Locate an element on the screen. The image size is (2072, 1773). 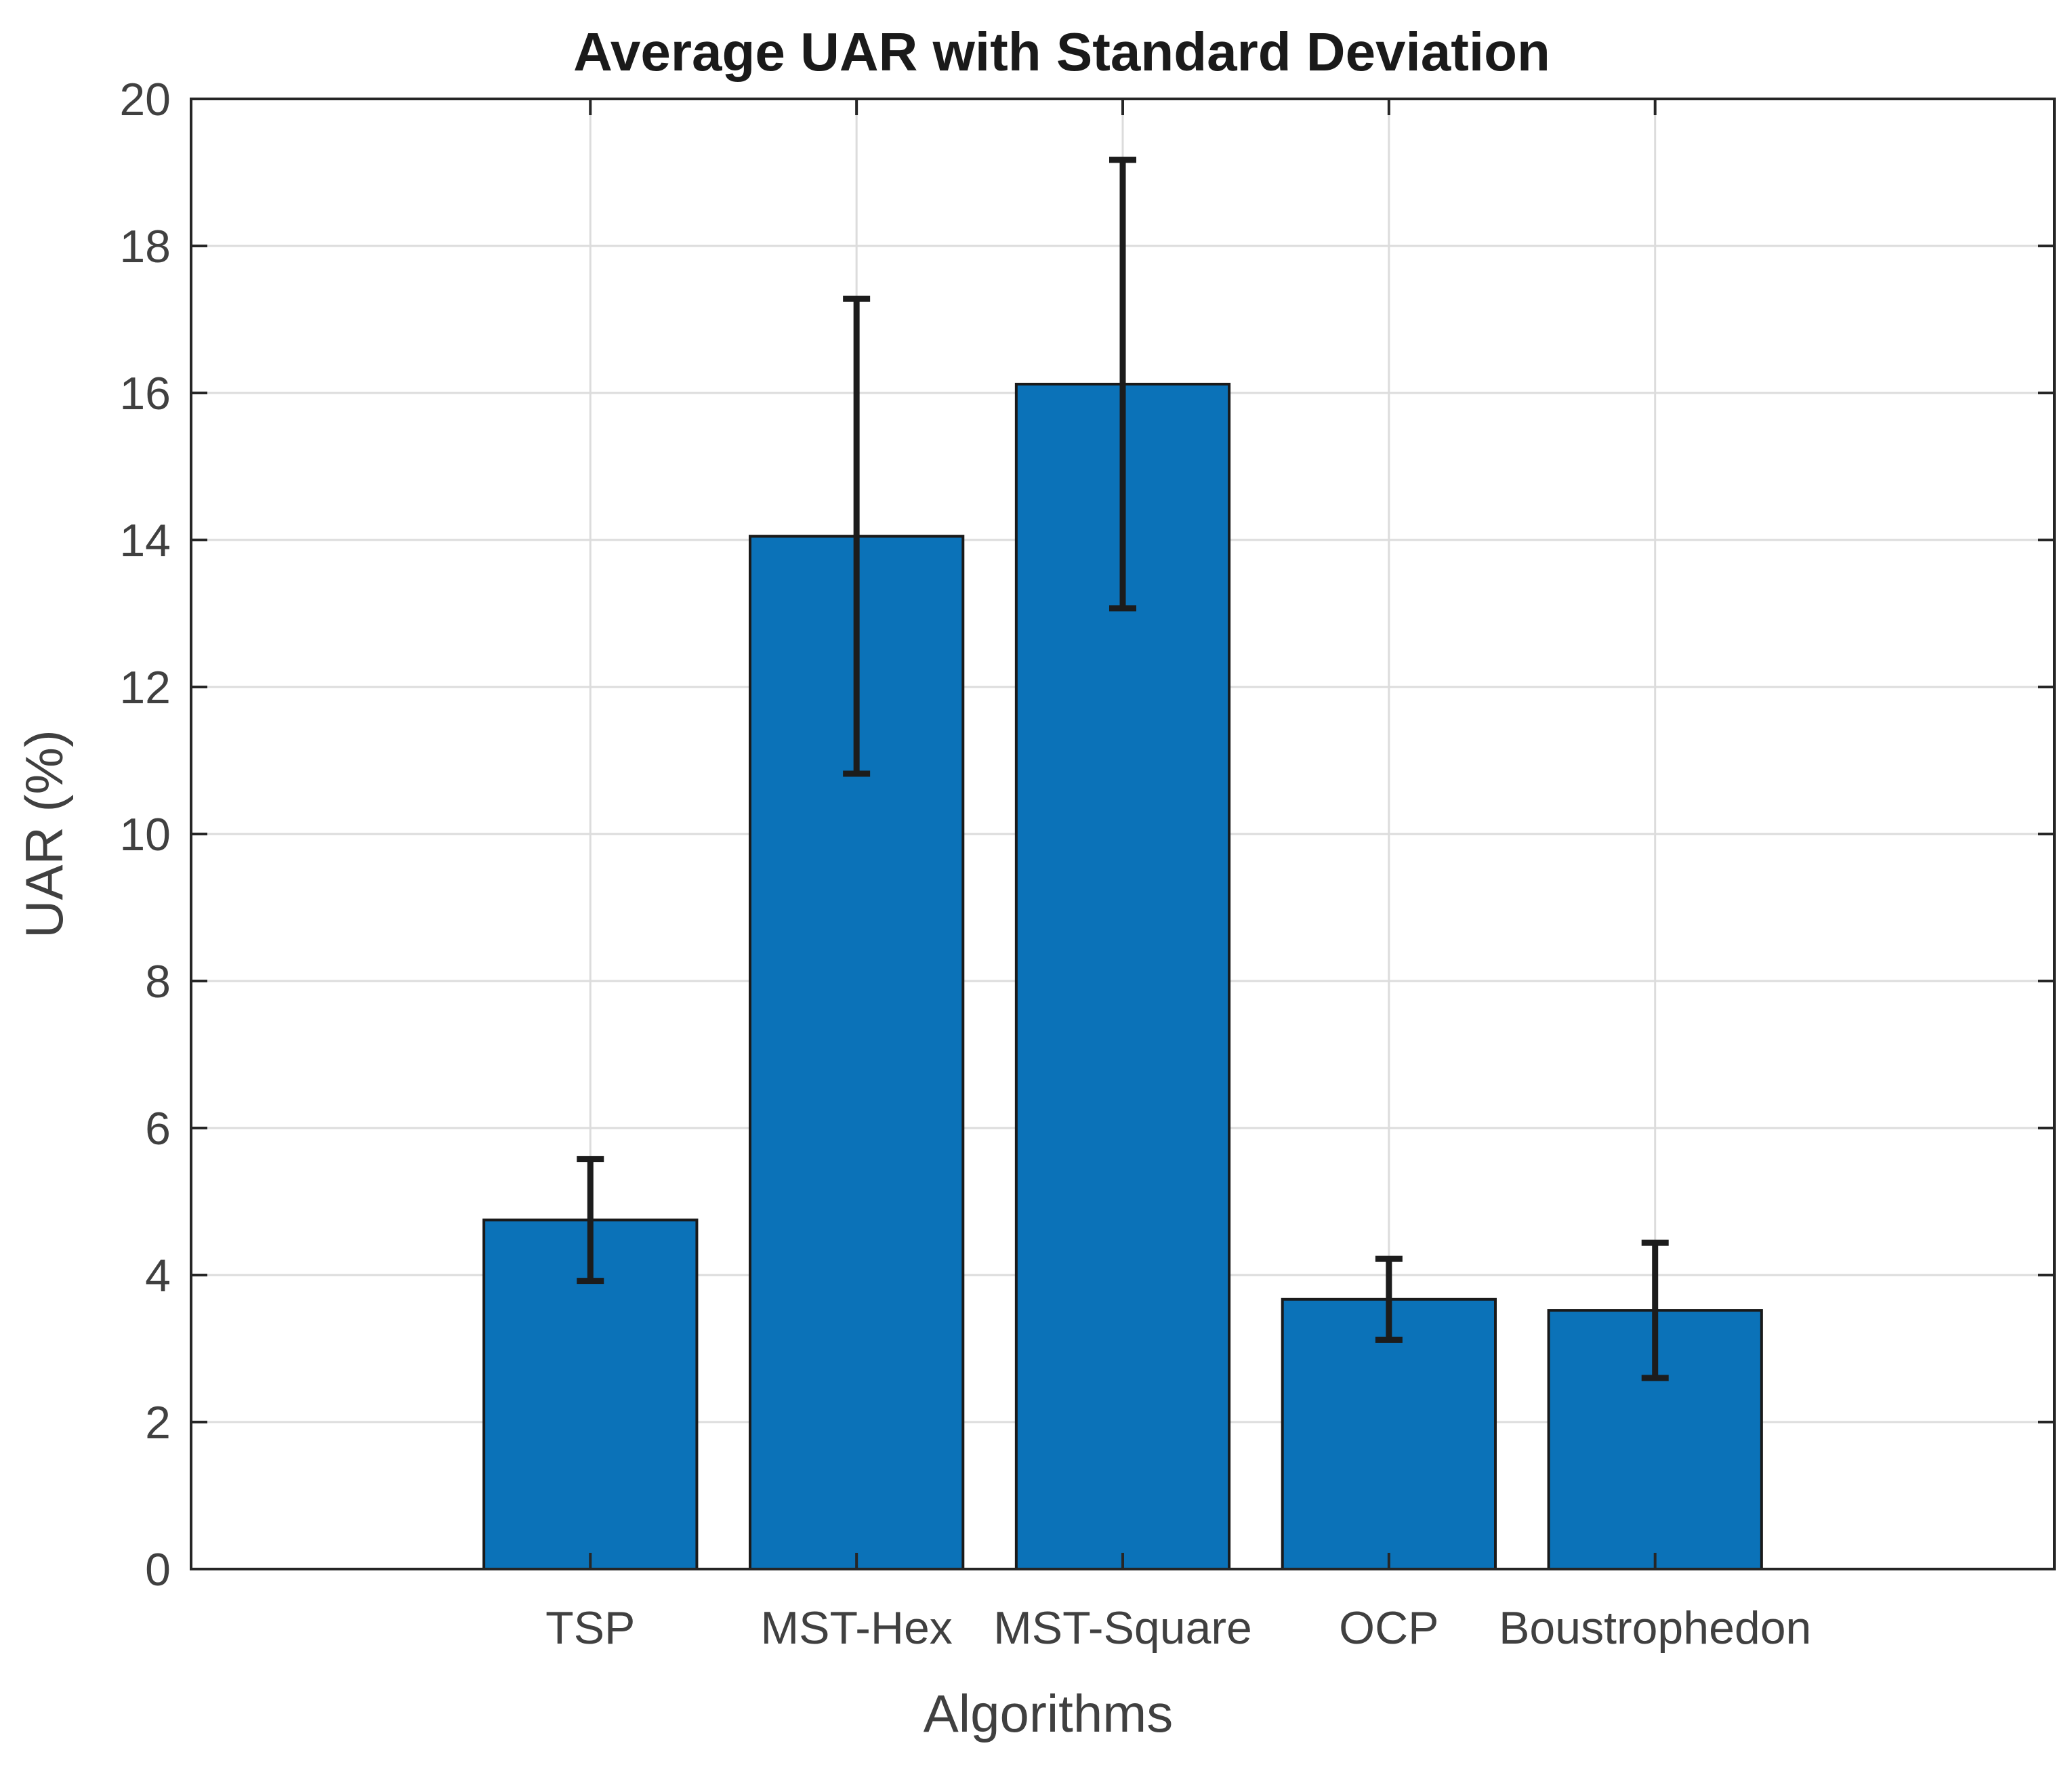
x-tick-label: TSP is located at coordinates (590, 1628).